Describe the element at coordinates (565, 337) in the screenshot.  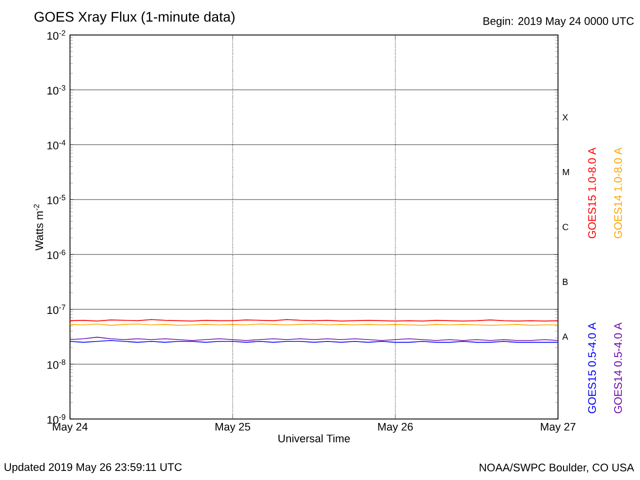
I see `text: A` at that location.